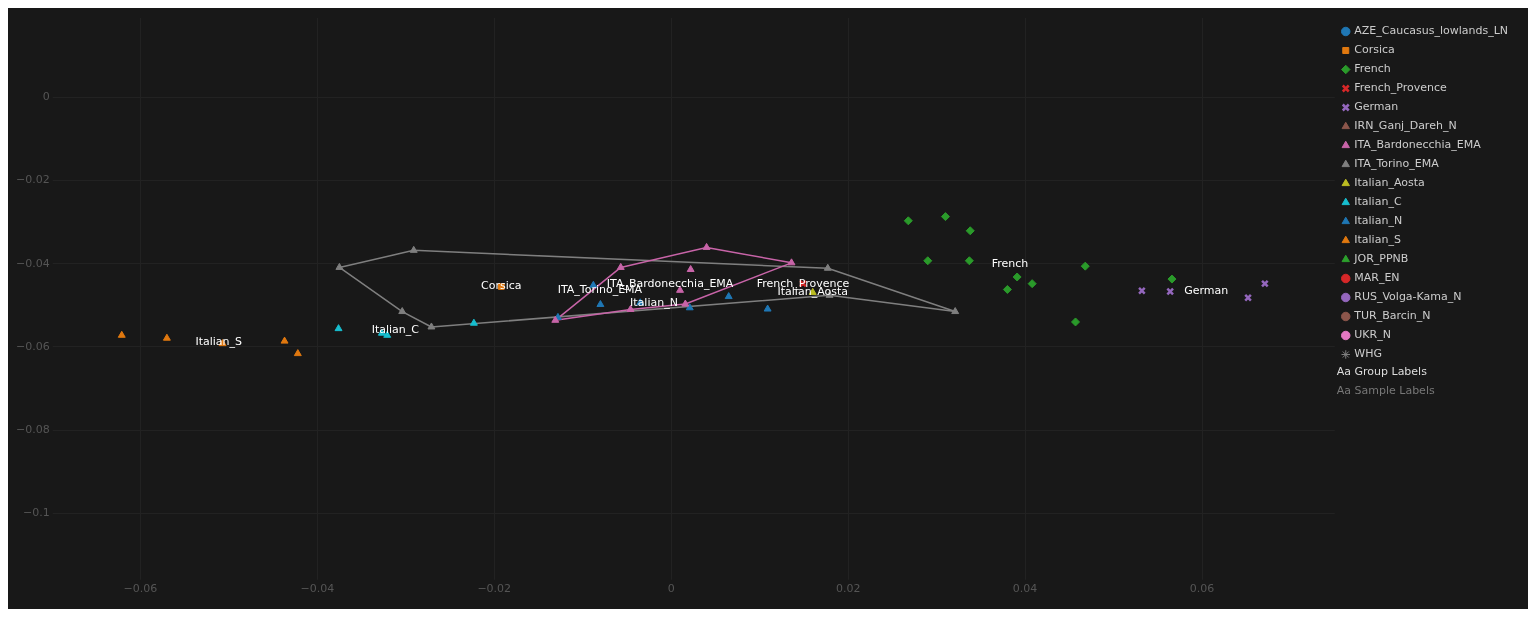 This screenshot has height=617, width=1536. Describe the element at coordinates (1377, 240) in the screenshot. I see `legend-label: Italian_S` at that location.